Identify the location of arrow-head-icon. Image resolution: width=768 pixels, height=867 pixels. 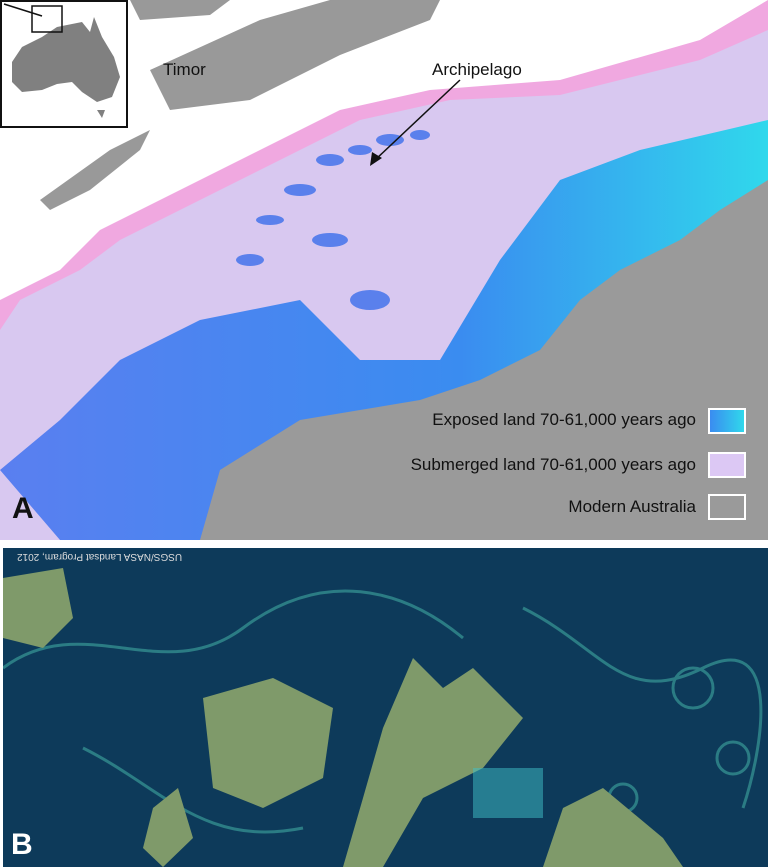
(376, 159).